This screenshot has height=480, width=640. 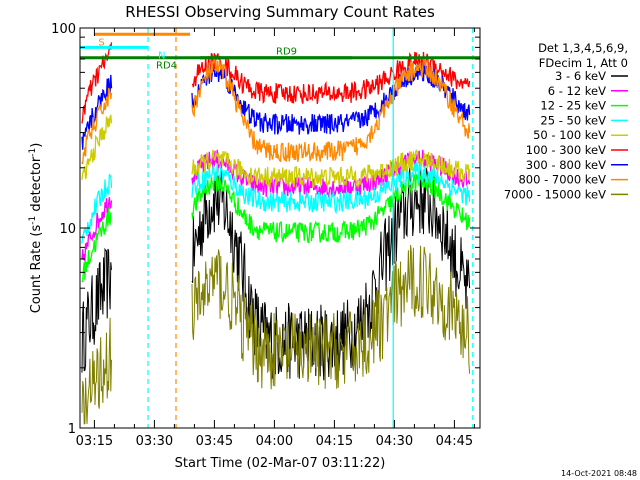 I want to click on x-tick-label-2: 03:45, so click(x=214, y=441).